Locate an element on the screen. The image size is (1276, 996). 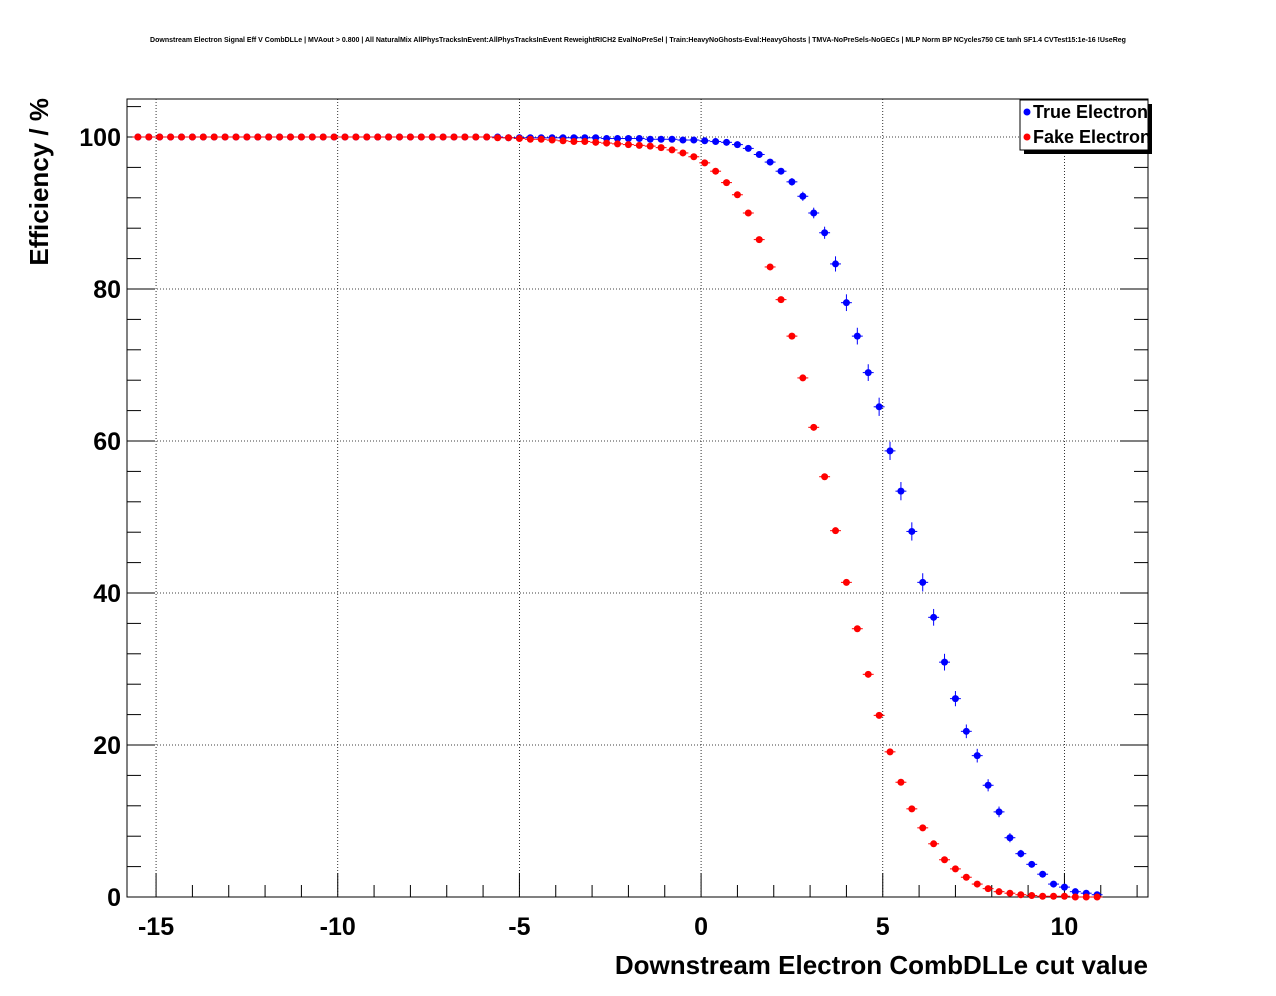
y-tick-label: 0 is located at coordinates (114, 898).